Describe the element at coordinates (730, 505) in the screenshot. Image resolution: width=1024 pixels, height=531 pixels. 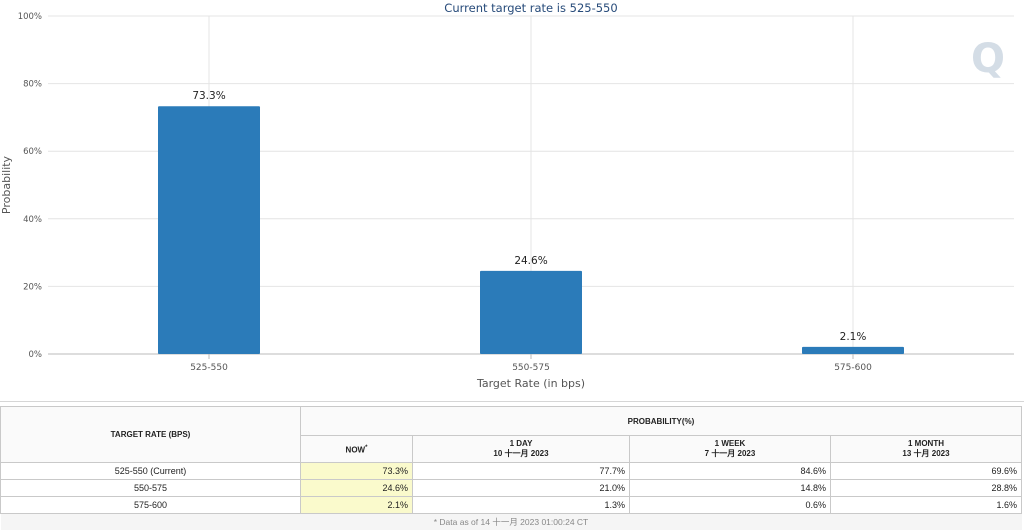
I see `cell-week: 0.6%` at that location.